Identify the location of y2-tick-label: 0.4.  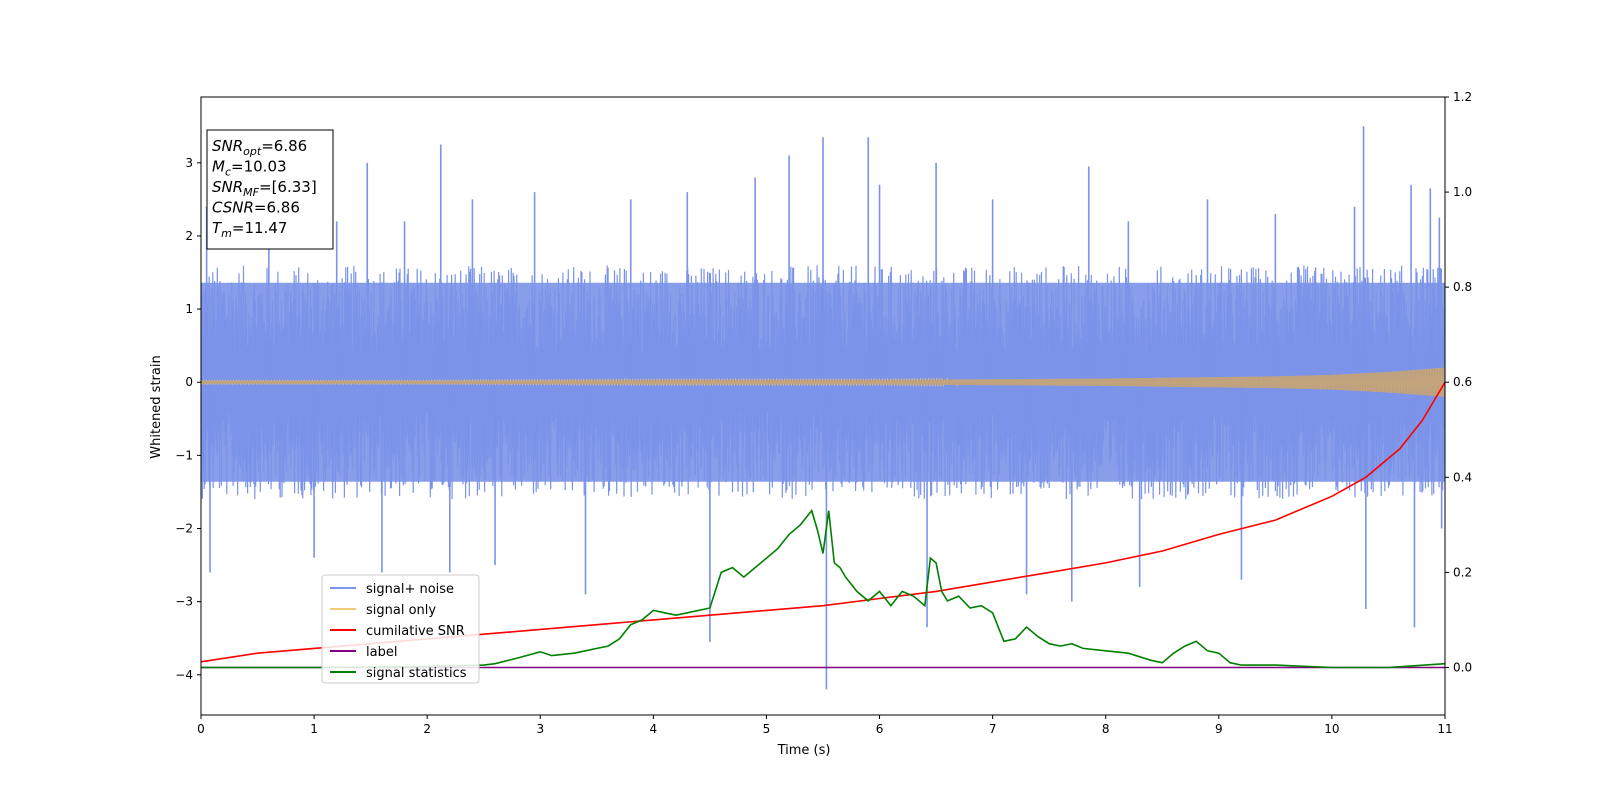
(1462, 477).